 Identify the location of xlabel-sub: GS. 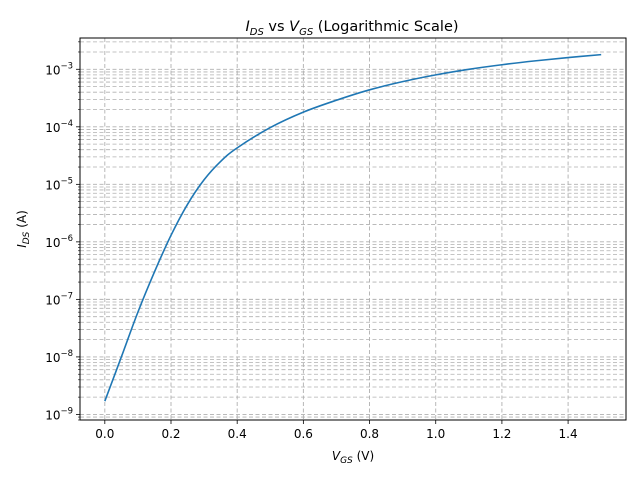
(346, 461).